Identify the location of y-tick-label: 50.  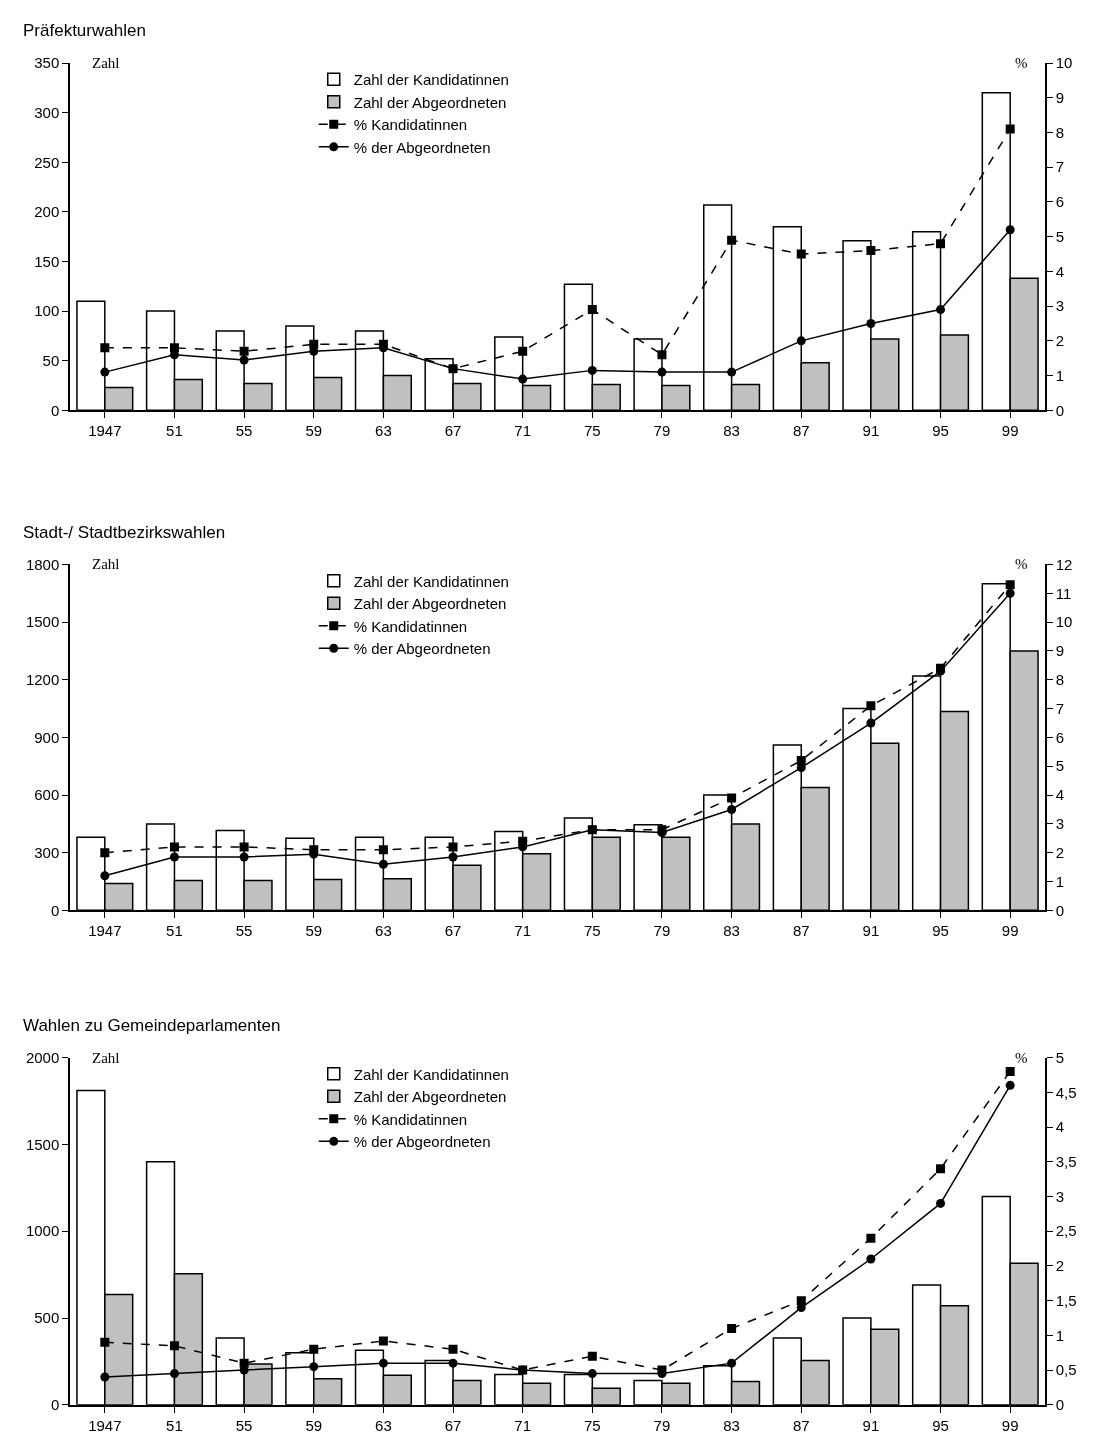
(51, 360).